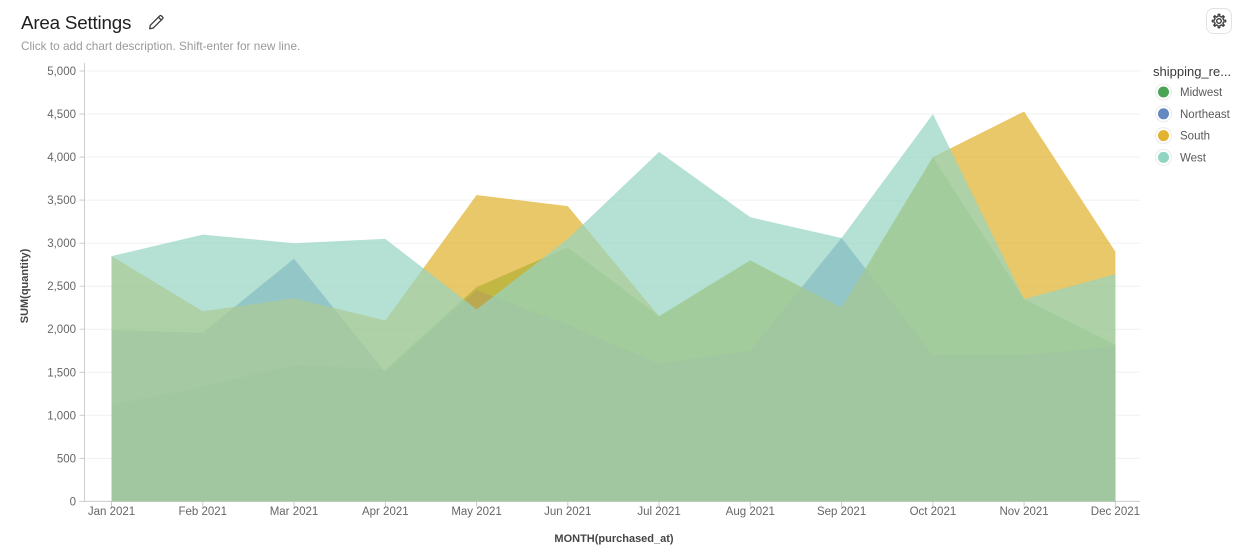  What do you see at coordinates (1205, 115) in the screenshot?
I see `svg-text: Northeast` at bounding box center [1205, 115].